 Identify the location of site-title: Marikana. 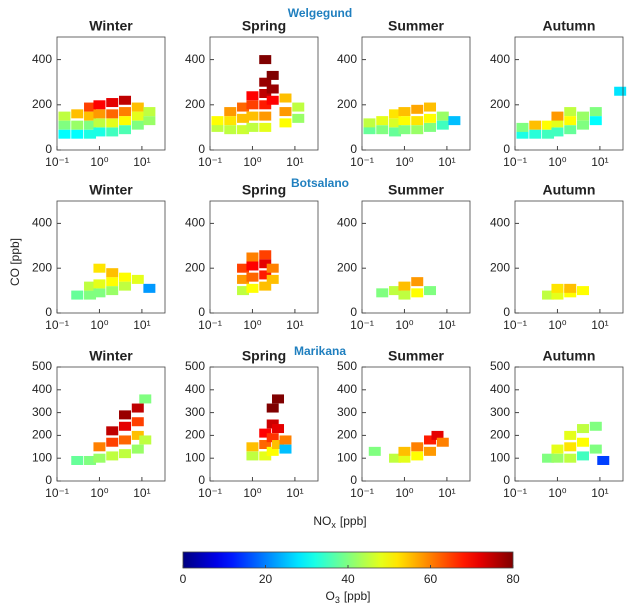
(320, 351).